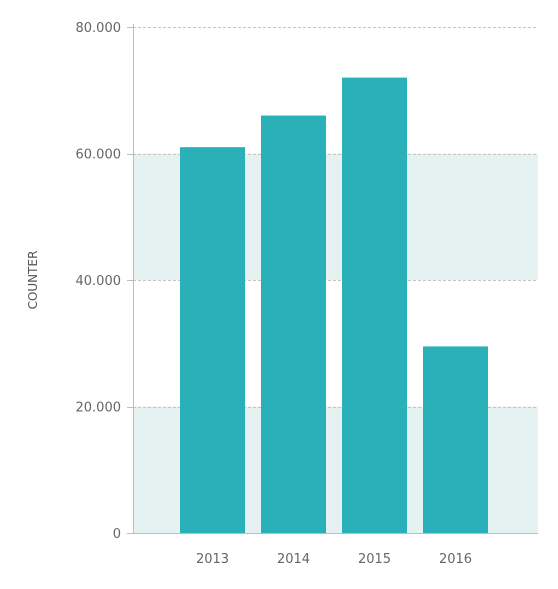 The image size is (558, 589). What do you see at coordinates (455, 559) in the screenshot?
I see `x-tick-label: 2016` at bounding box center [455, 559].